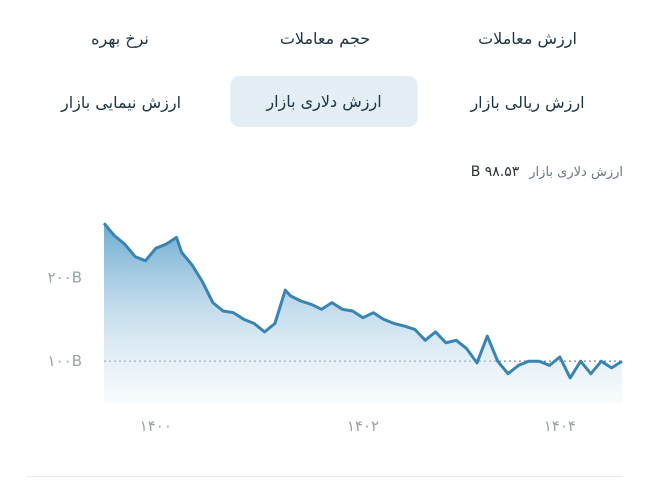  I want to click on tab-rial-market-value: ارزش ریالی بازار, so click(527, 102).